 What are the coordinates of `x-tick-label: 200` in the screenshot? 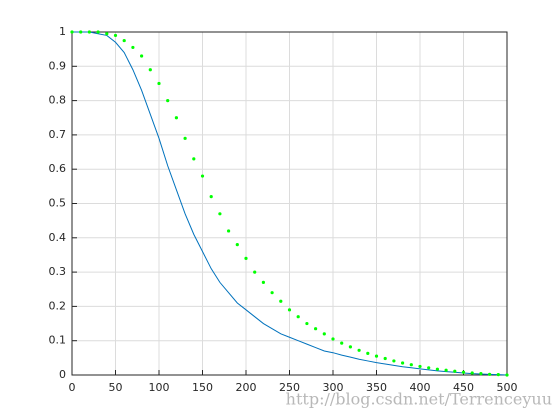 It's located at (246, 387).